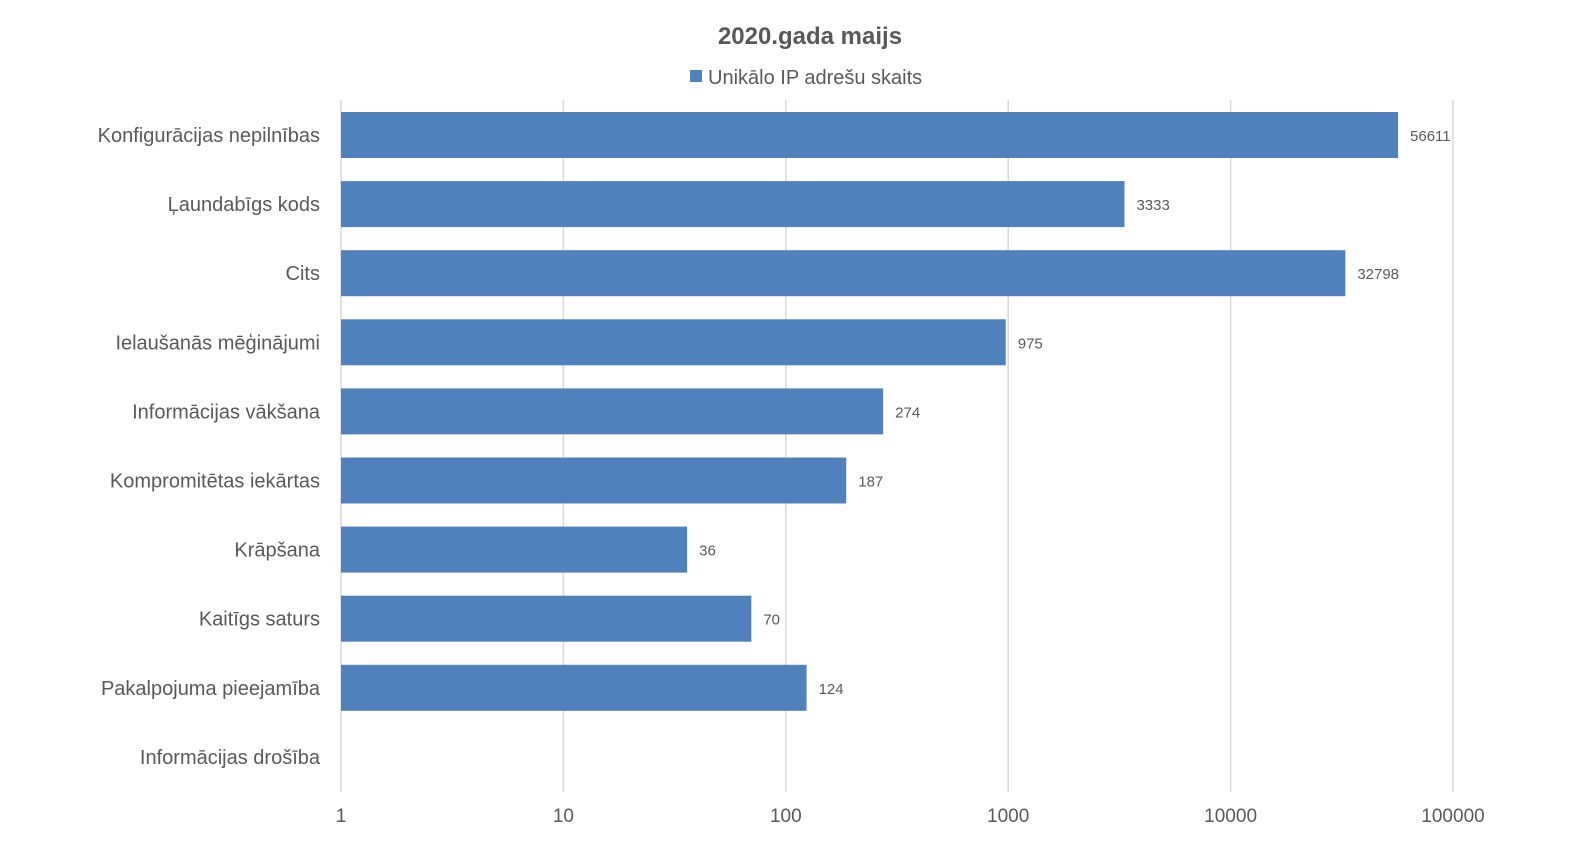 Image resolution: width=1591 pixels, height=865 pixels. What do you see at coordinates (277, 551) in the screenshot?
I see `category-label: Krāpšana` at bounding box center [277, 551].